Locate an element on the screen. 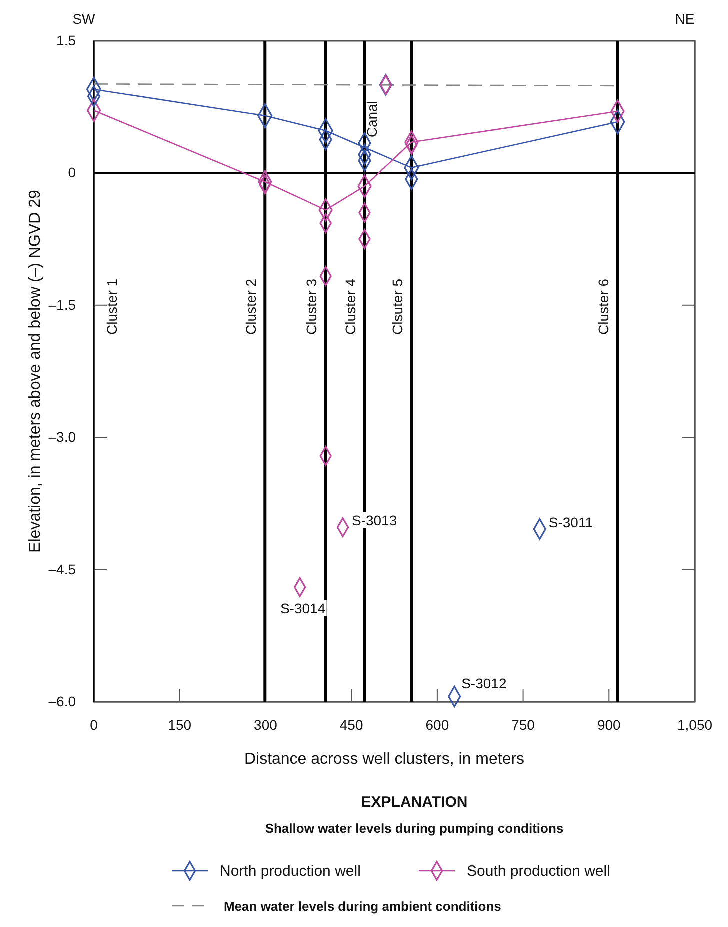 The height and width of the screenshot is (927, 728). x-tick-label: 750 is located at coordinates (524, 724).